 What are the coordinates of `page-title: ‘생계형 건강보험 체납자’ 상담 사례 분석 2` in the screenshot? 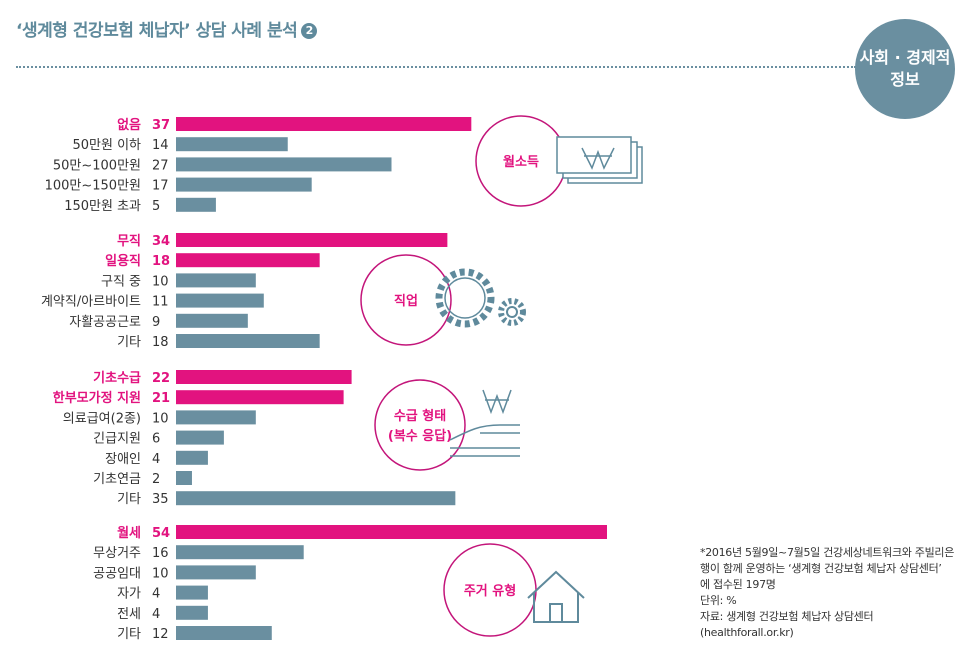 It's located at (167, 28).